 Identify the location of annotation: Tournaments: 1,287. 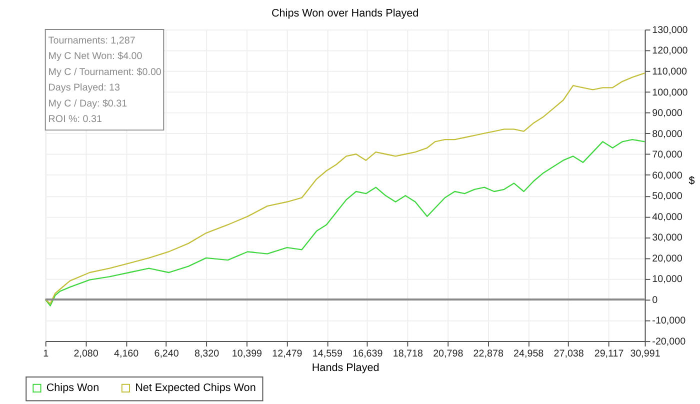
(92, 40).